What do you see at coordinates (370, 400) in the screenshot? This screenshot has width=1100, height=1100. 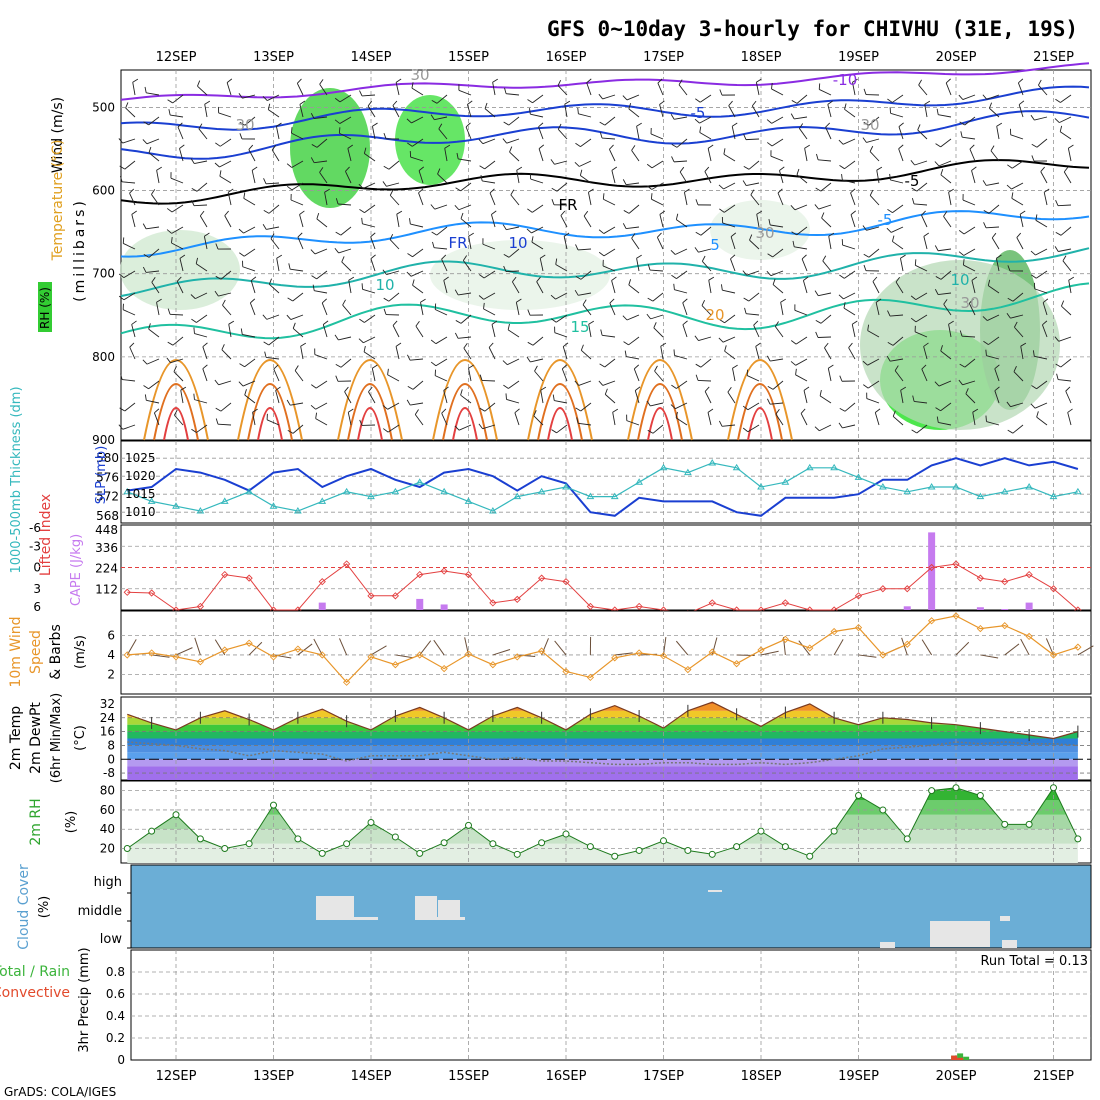 I see `boundary-layer-contour` at bounding box center [370, 400].